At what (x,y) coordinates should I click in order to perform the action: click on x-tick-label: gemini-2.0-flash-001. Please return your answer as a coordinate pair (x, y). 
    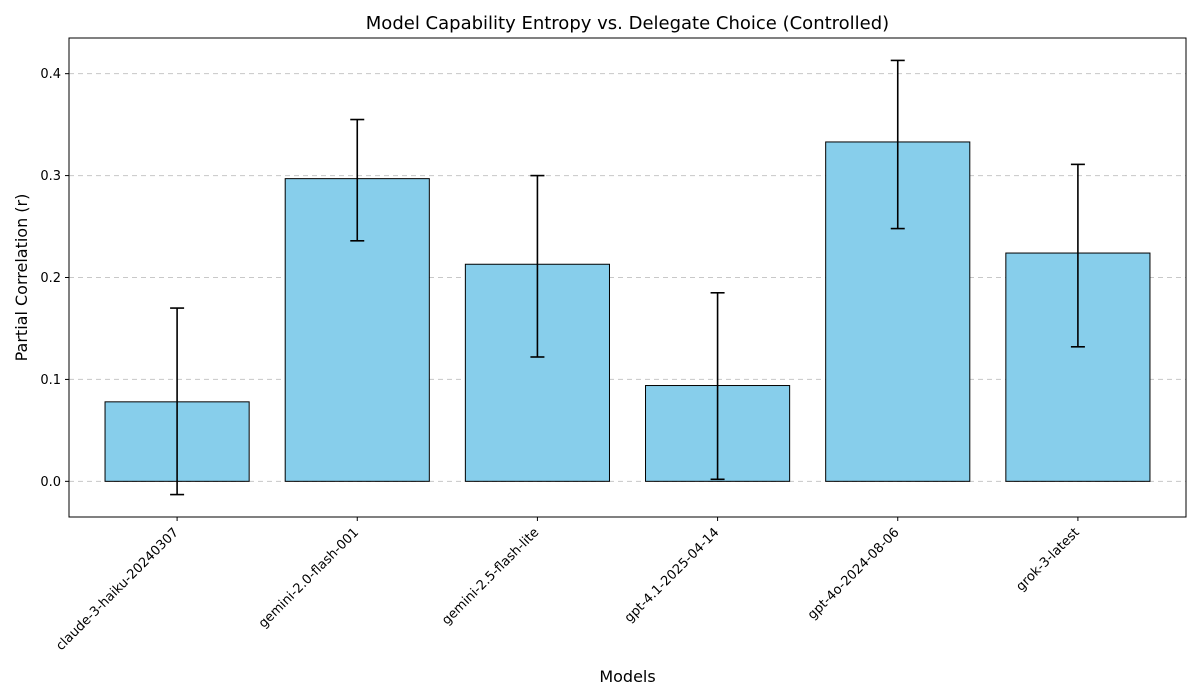
    Looking at the image, I should click on (309, 578).